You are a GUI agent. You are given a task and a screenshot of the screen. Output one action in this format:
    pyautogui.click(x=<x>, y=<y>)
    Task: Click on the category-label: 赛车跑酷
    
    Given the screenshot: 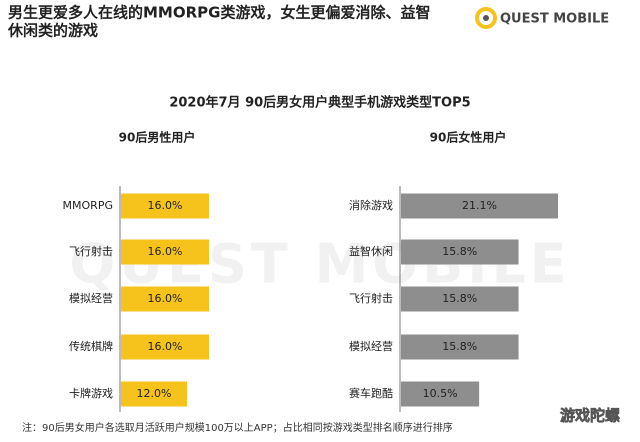 What is the action you would take?
    pyautogui.click(x=371, y=393)
    